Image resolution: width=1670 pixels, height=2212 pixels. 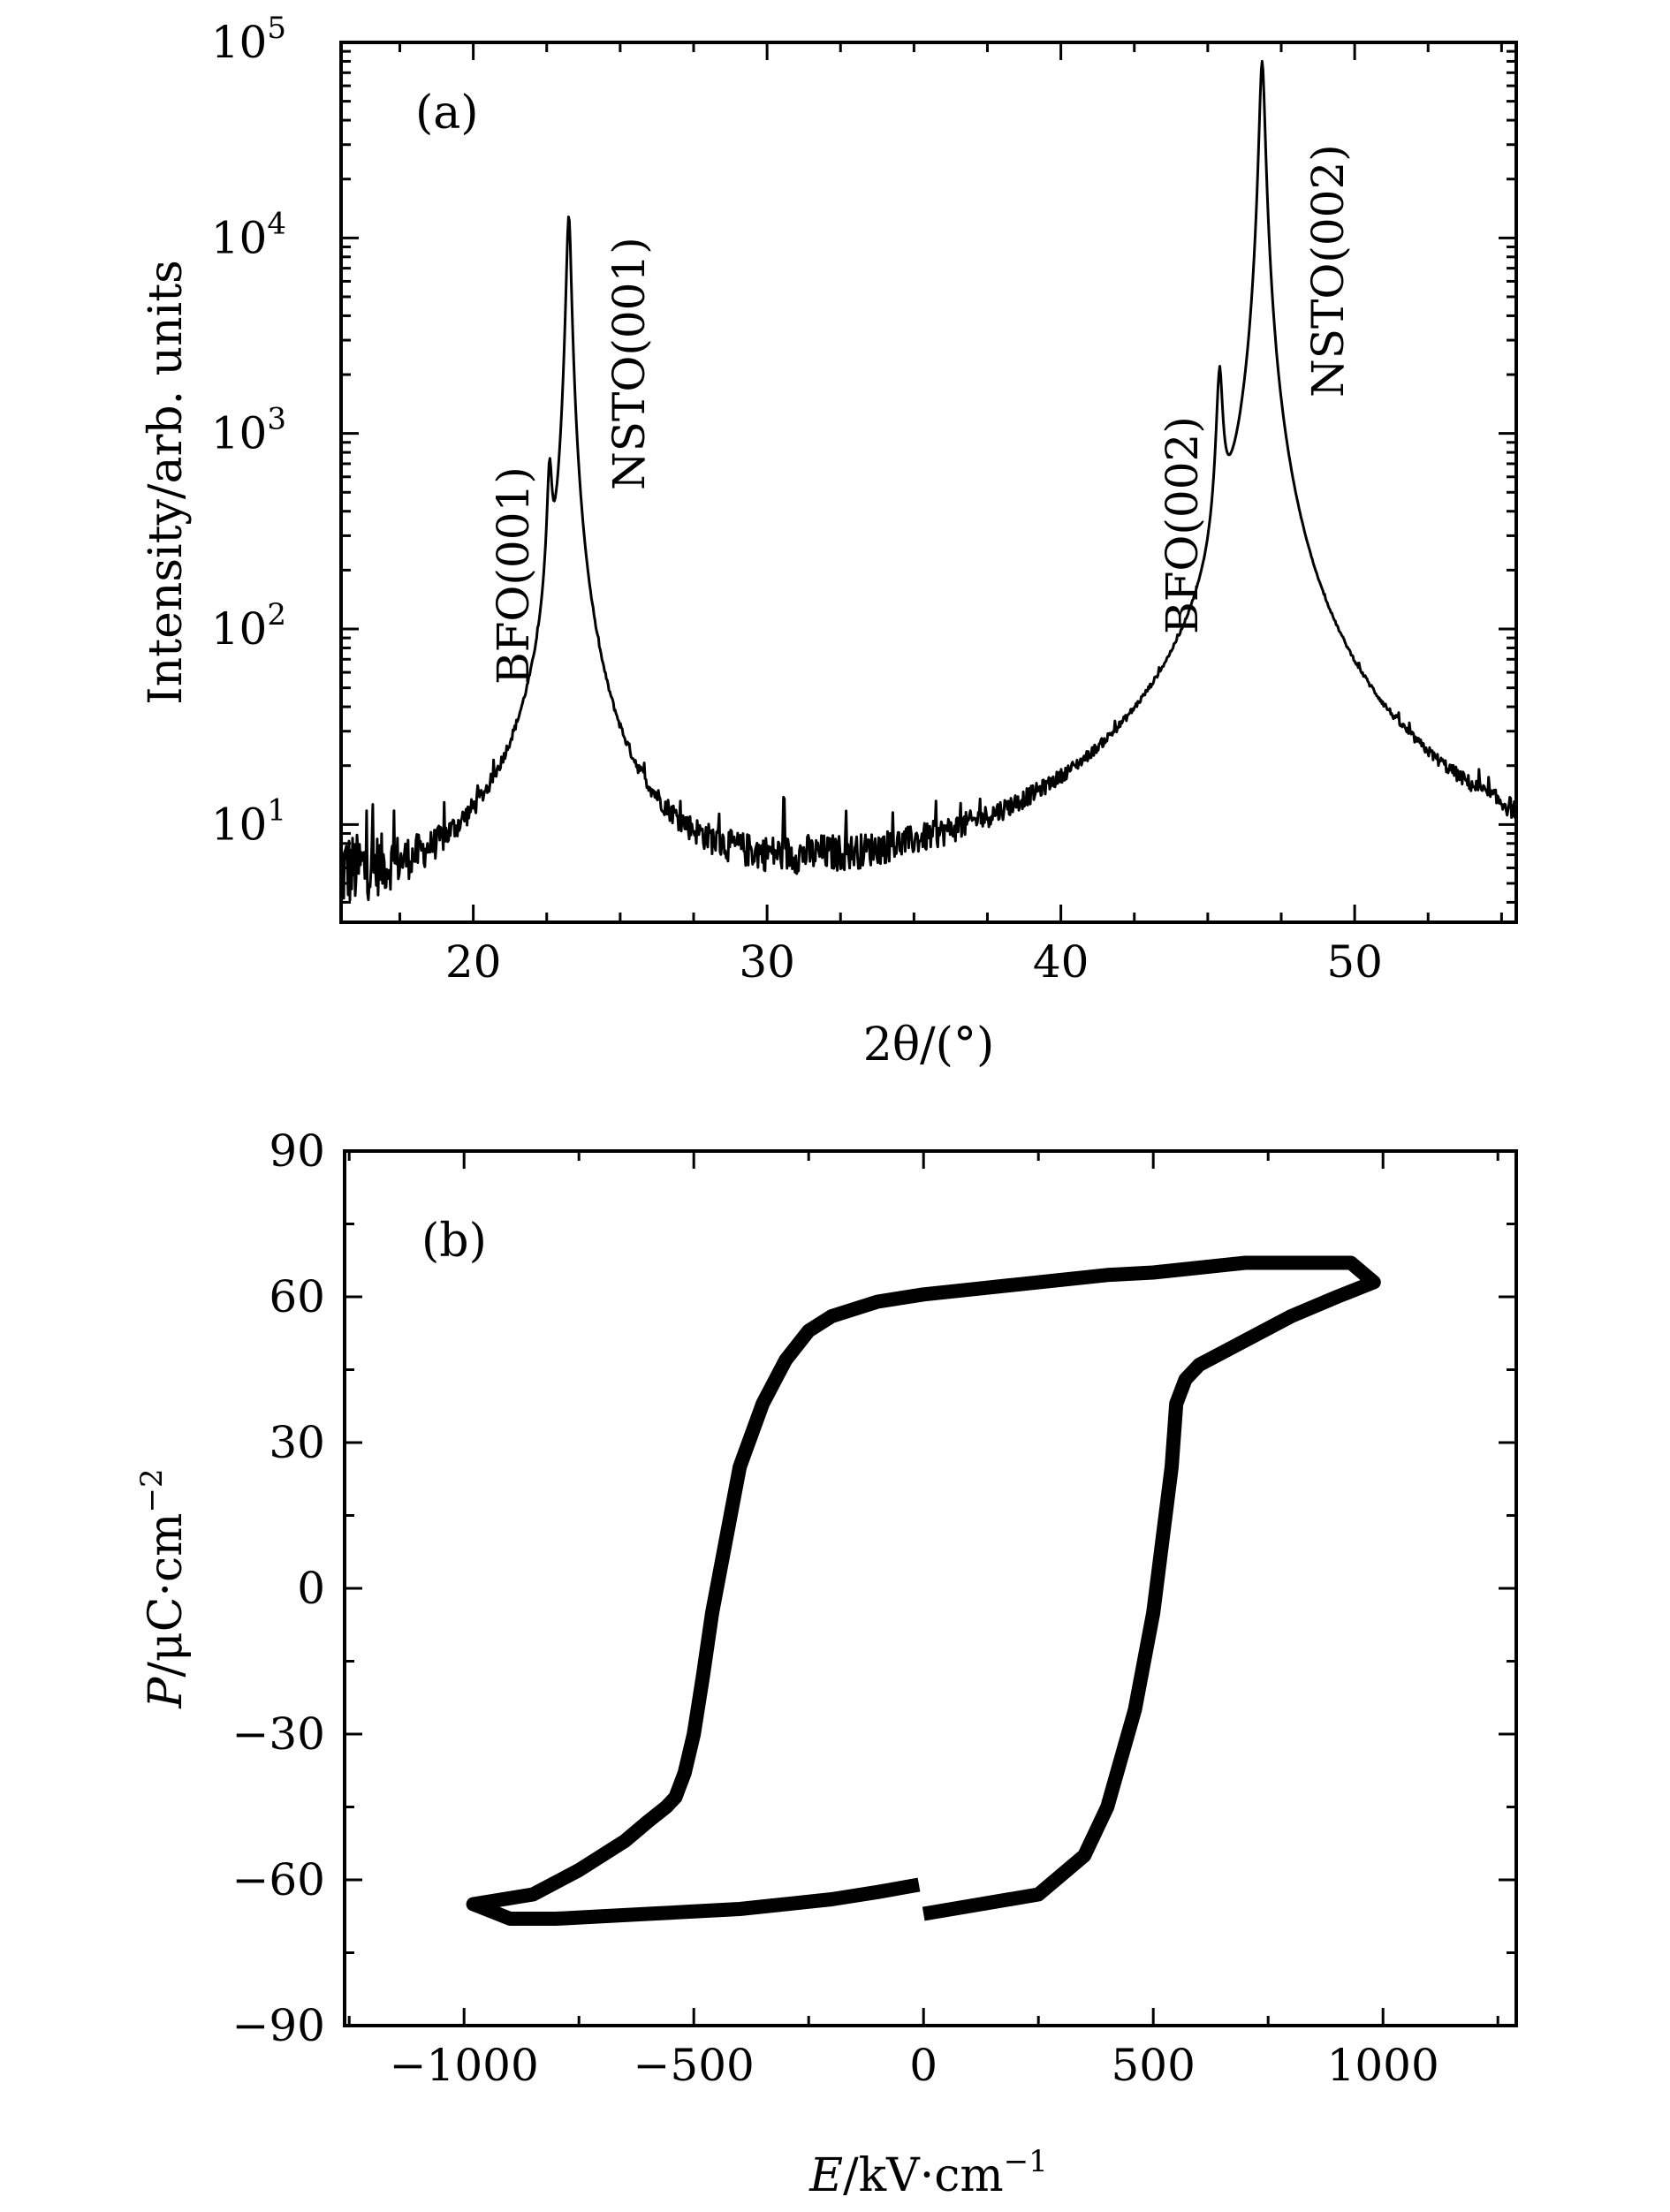 I want to click on y-tick-exponent: 2, so click(x=276, y=615).